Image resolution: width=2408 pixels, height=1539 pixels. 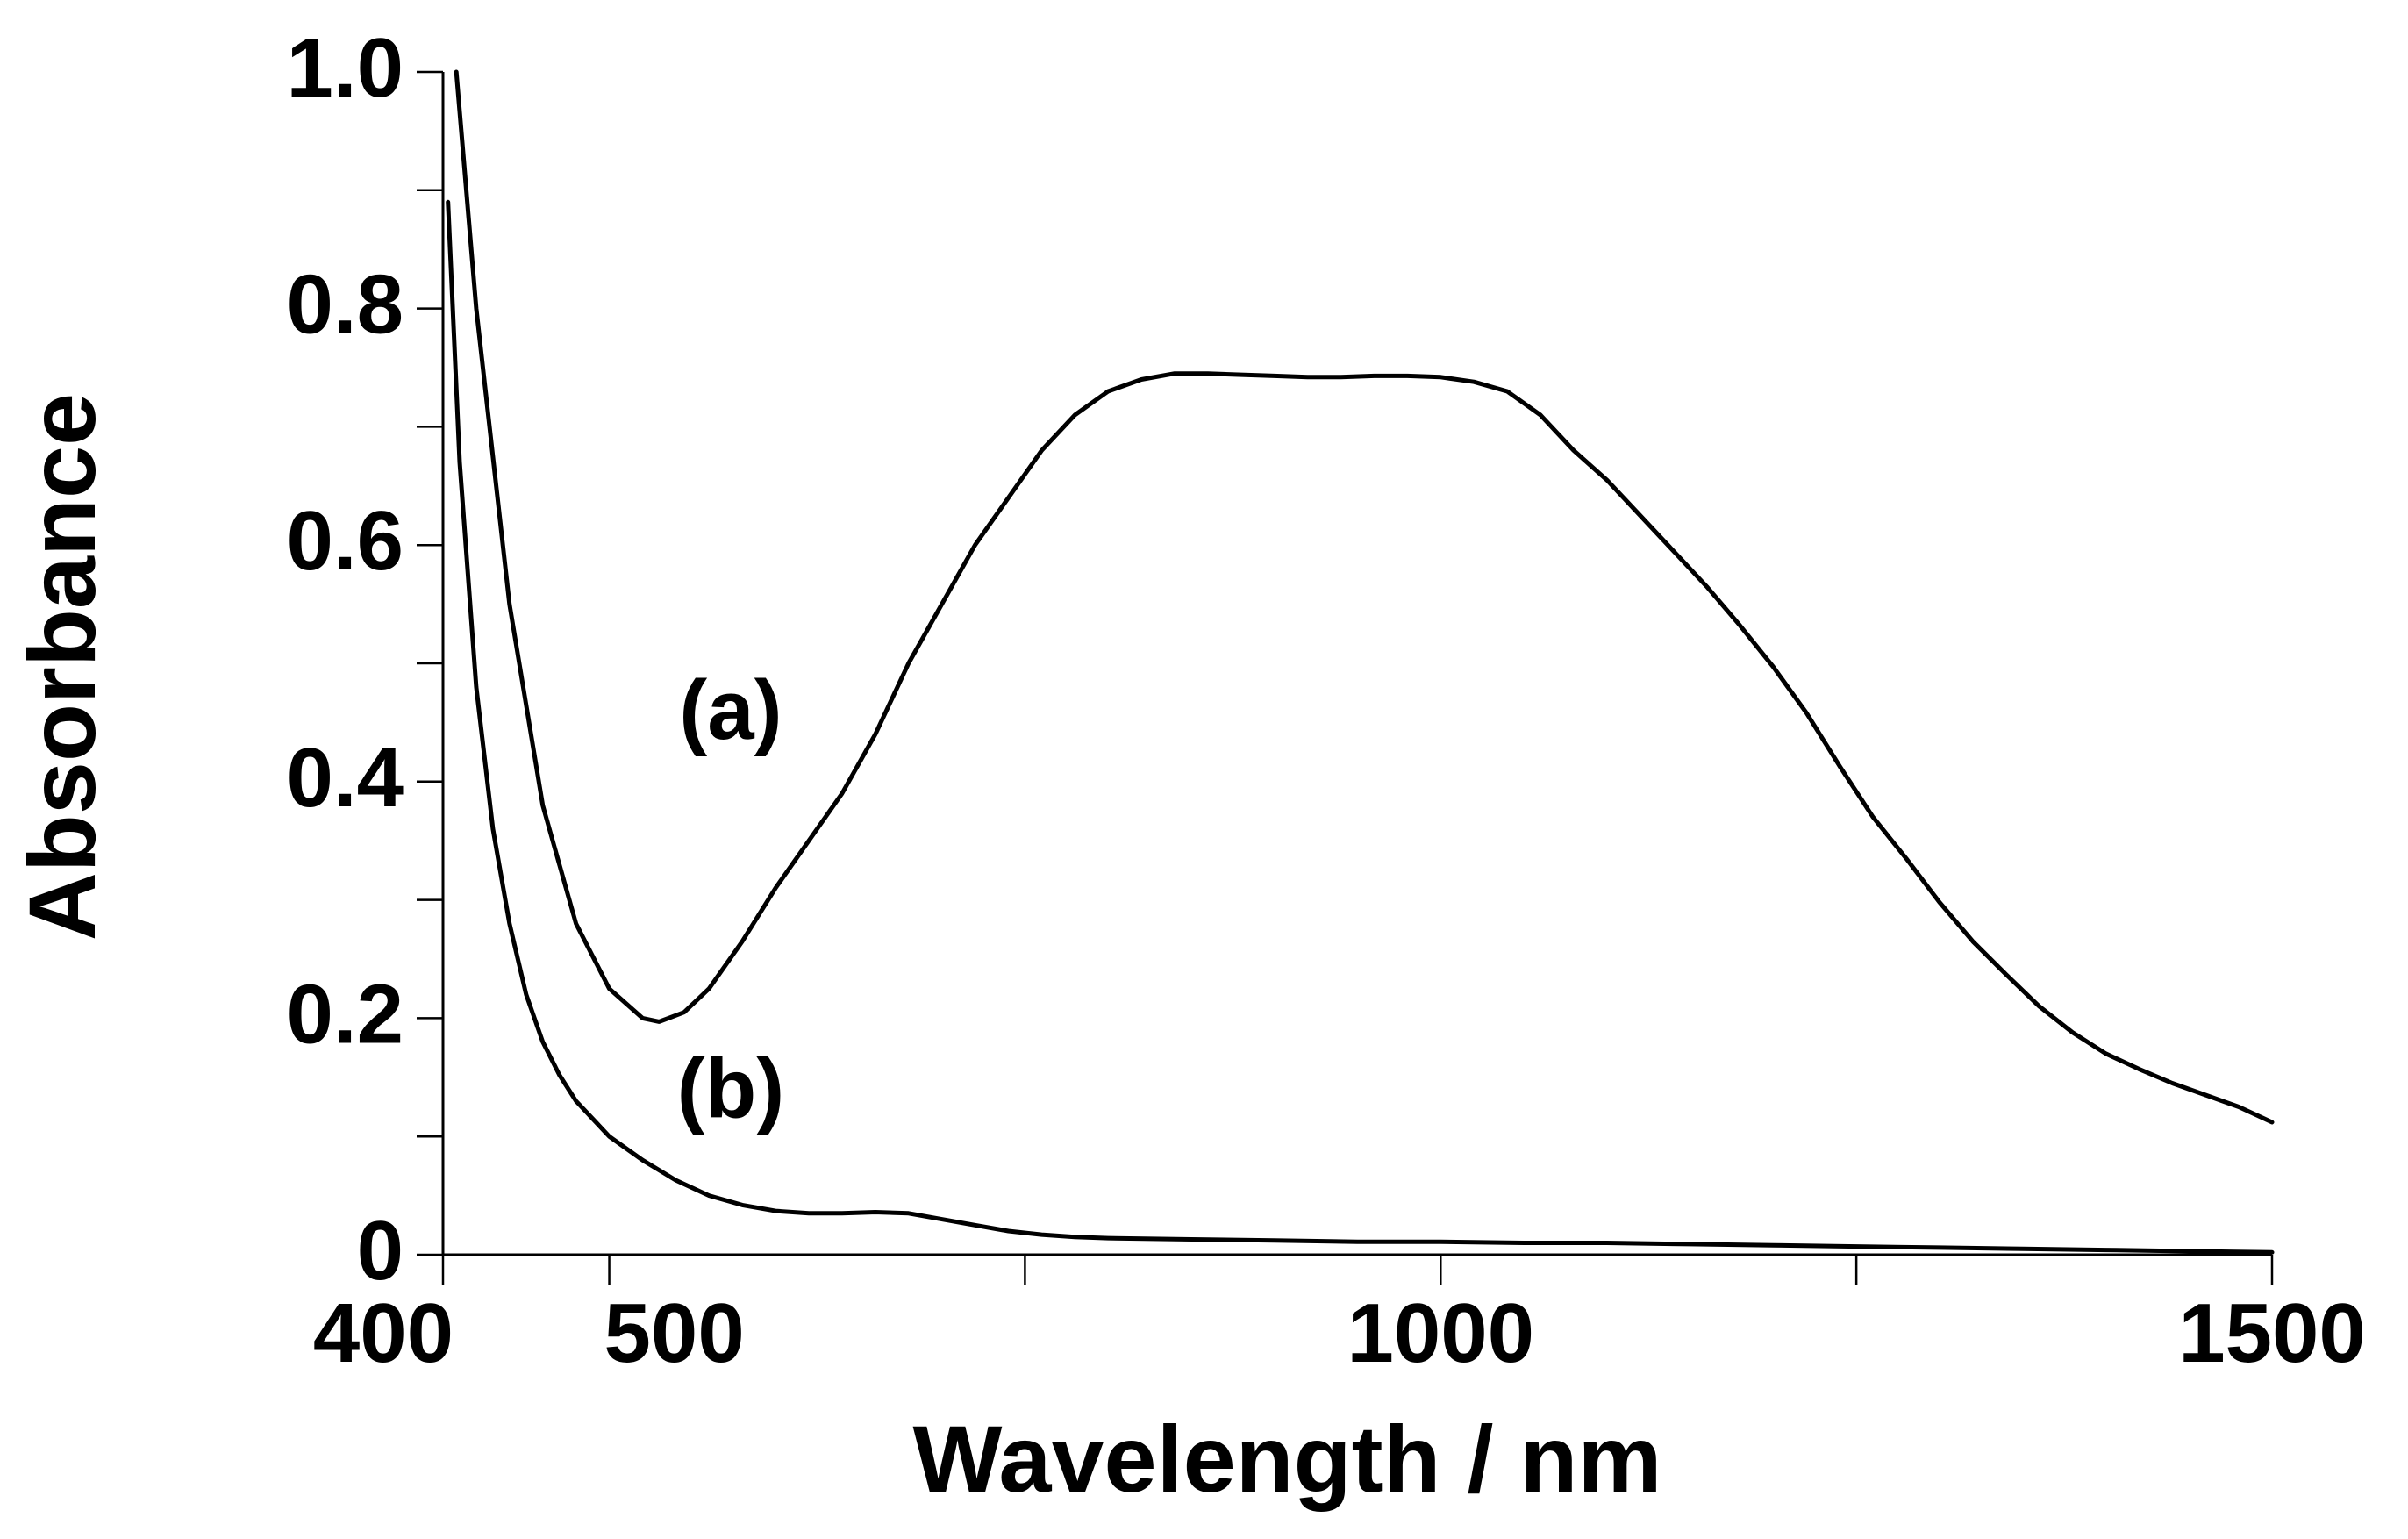 I want to click on x-tick-label: 500, so click(x=674, y=1333).